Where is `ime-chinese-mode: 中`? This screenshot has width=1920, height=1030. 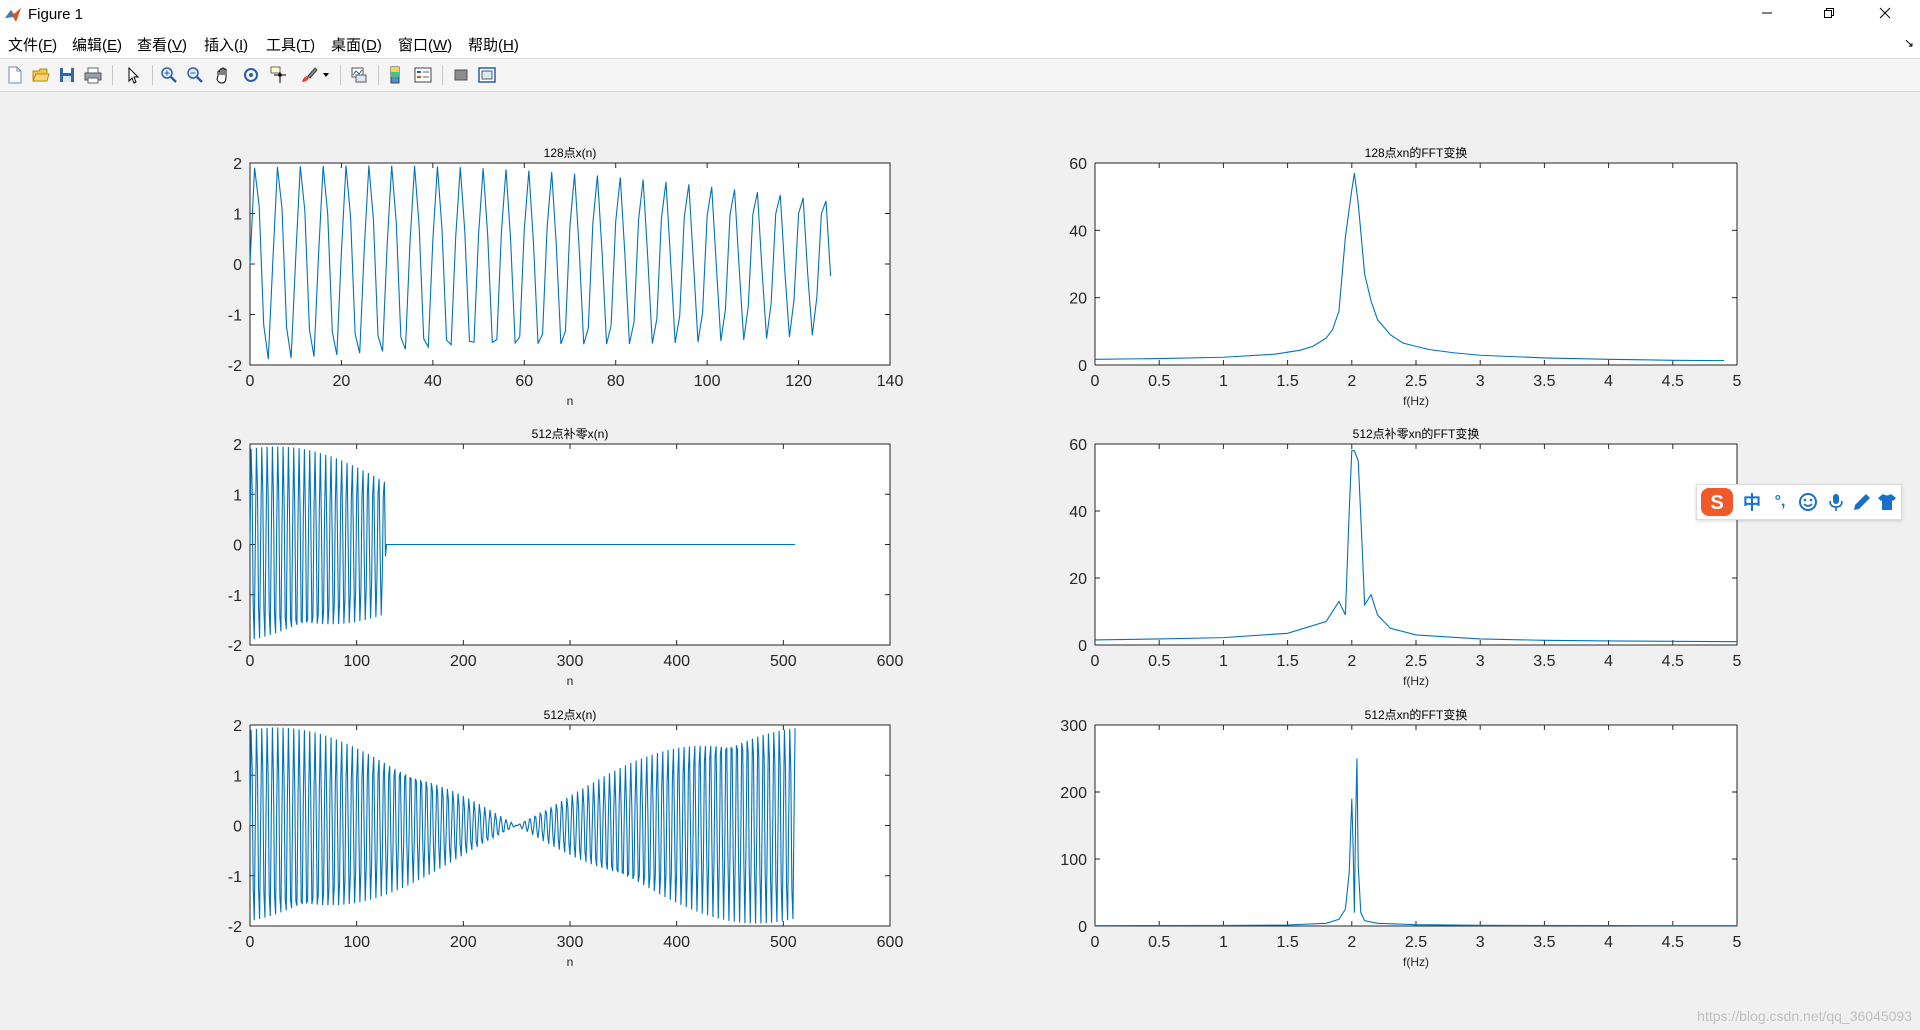
ime-chinese-mode: 中 is located at coordinates (1752, 503).